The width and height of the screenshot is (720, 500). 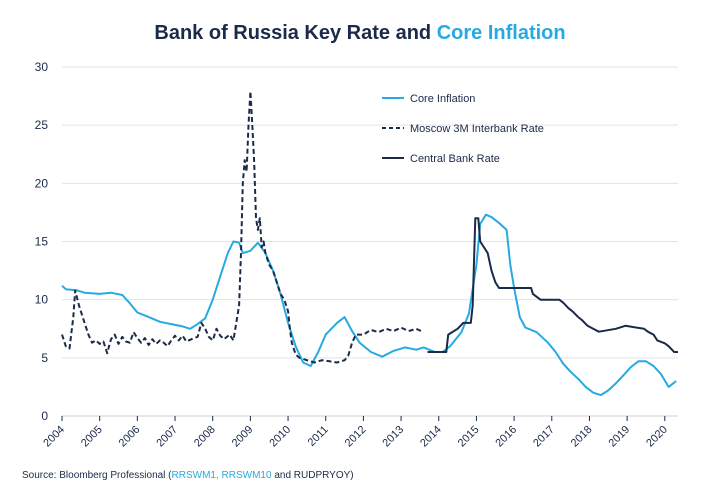 I want to click on legend-label: Central Bank Rate, so click(x=455, y=159).